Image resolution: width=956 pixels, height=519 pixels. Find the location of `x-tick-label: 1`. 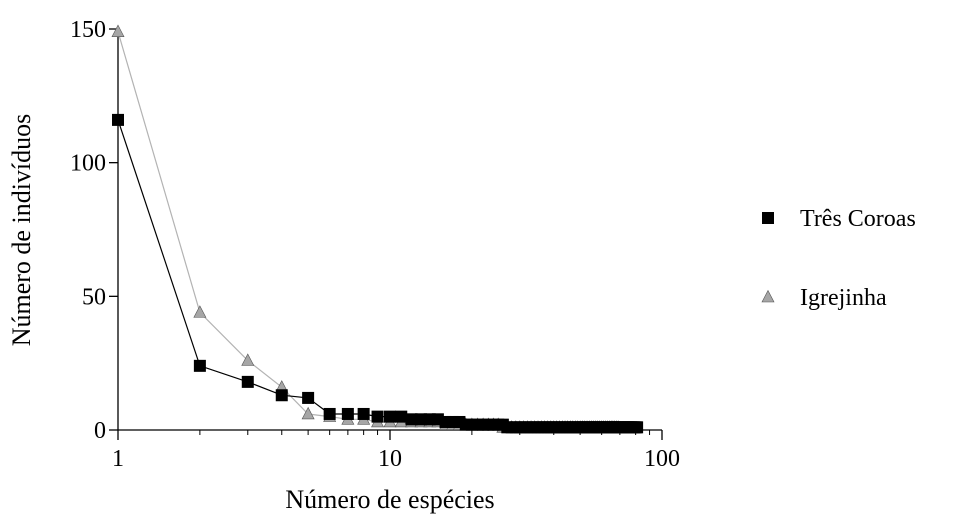

x-tick-label: 1 is located at coordinates (118, 459).